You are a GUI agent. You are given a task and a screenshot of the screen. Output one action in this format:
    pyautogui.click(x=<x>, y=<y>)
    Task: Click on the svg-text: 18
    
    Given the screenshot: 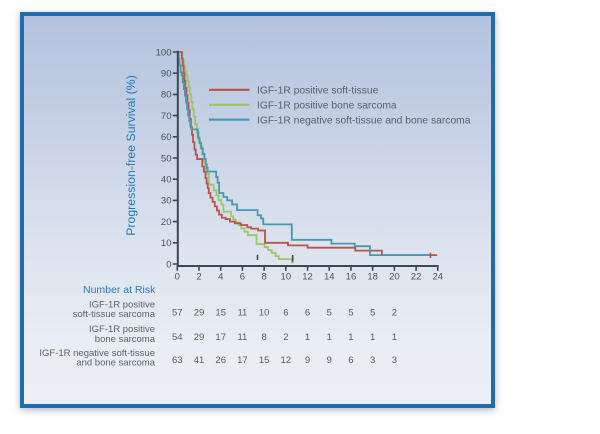 What is the action you would take?
    pyautogui.click(x=372, y=277)
    